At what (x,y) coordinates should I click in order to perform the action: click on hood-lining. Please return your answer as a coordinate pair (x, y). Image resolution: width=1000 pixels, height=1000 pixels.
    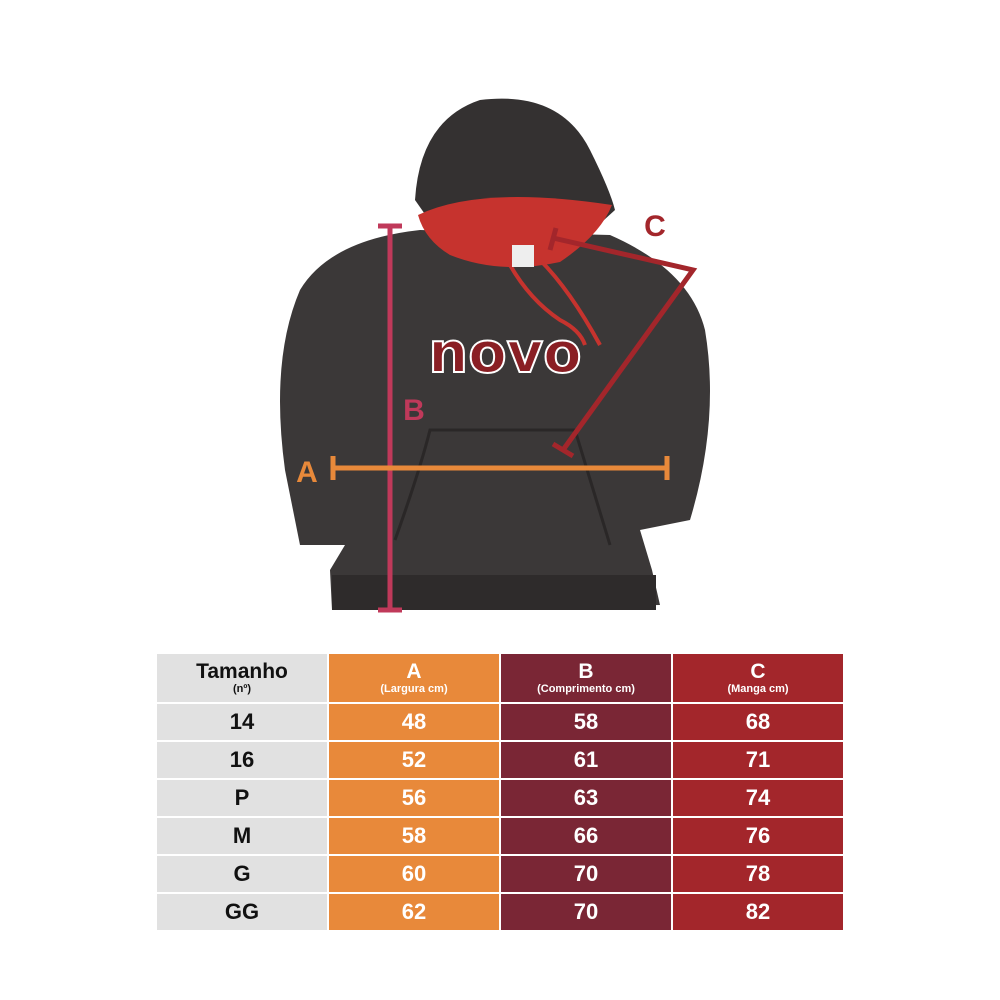
    Looking at the image, I should click on (515, 232).